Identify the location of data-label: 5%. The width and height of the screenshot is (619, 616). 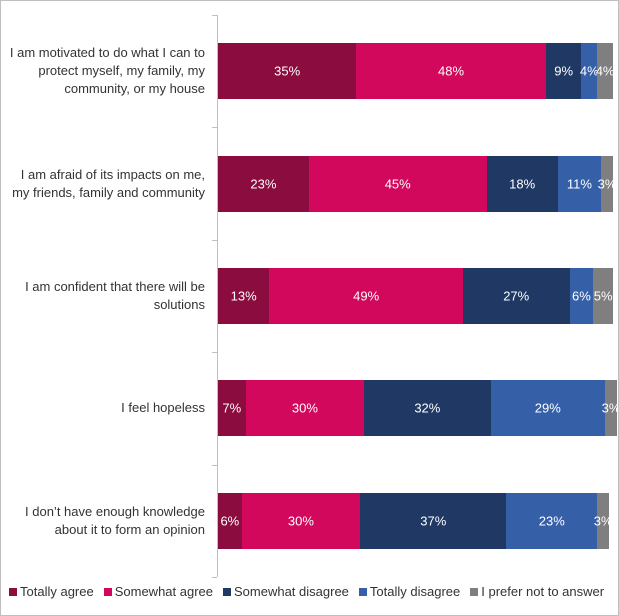
(603, 296).